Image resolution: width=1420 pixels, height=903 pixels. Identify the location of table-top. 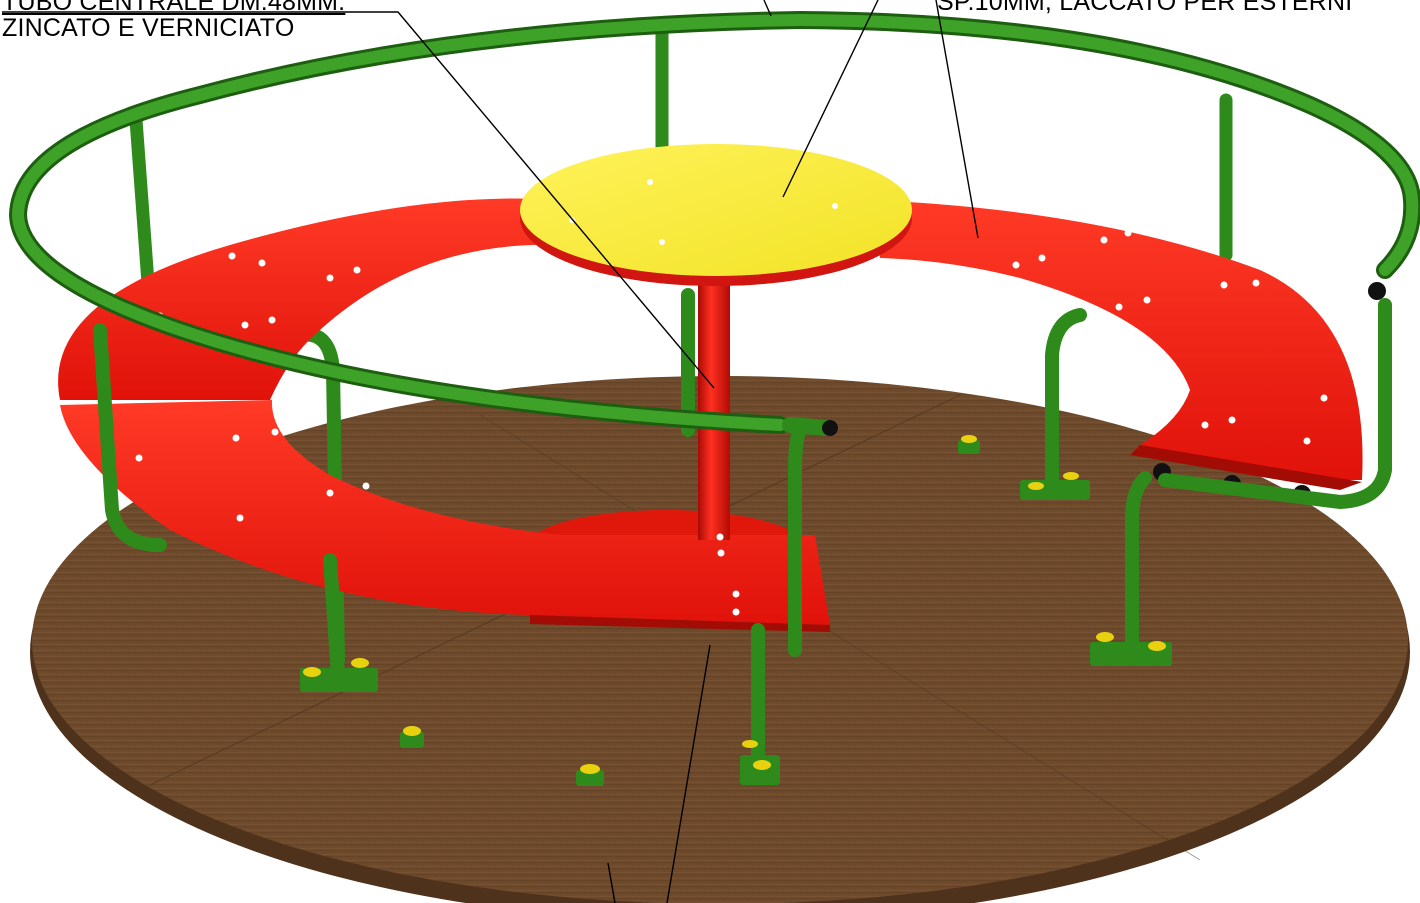
(716, 215).